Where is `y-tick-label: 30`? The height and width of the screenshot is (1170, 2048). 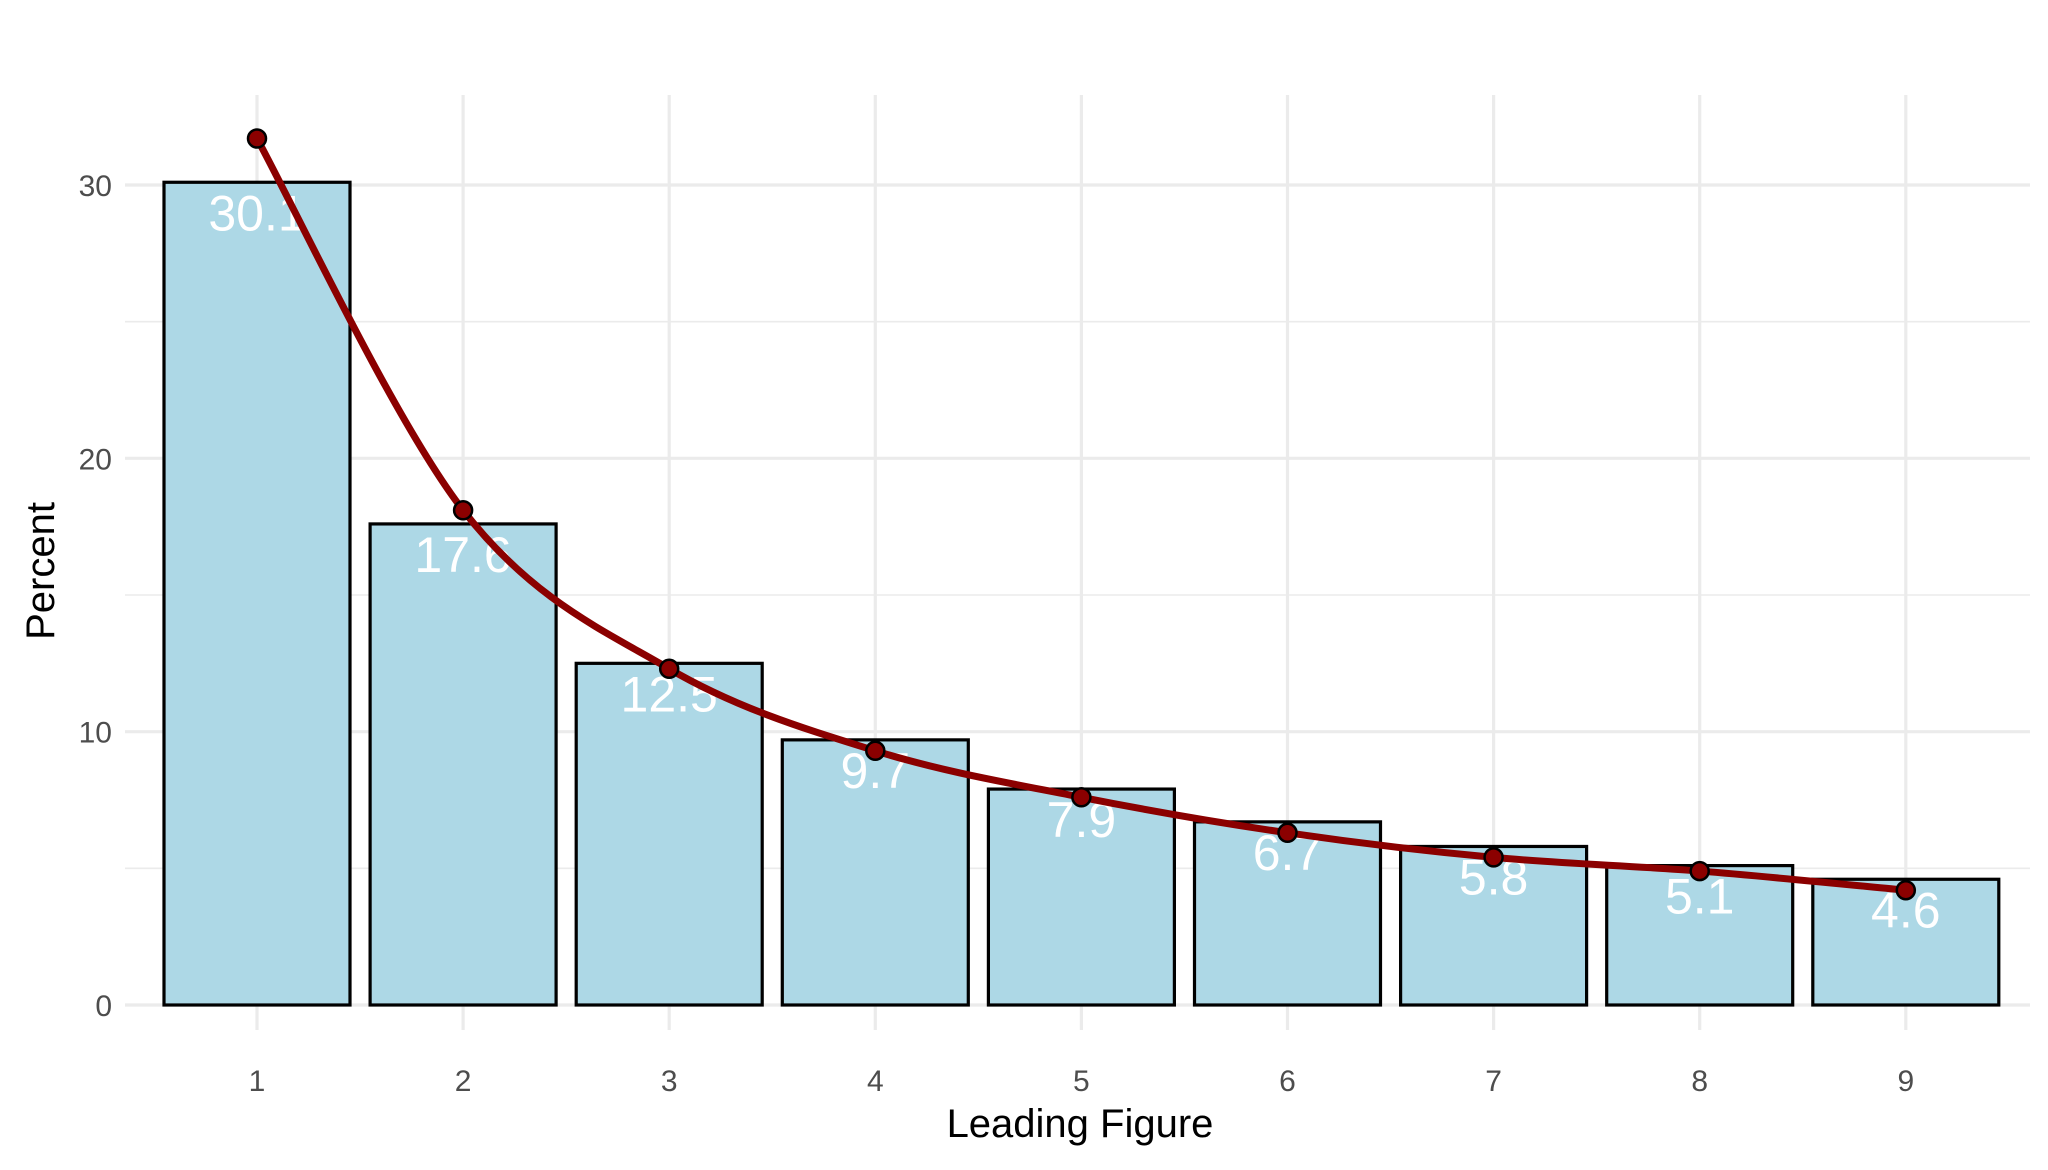
y-tick-label: 30 is located at coordinates (95, 186).